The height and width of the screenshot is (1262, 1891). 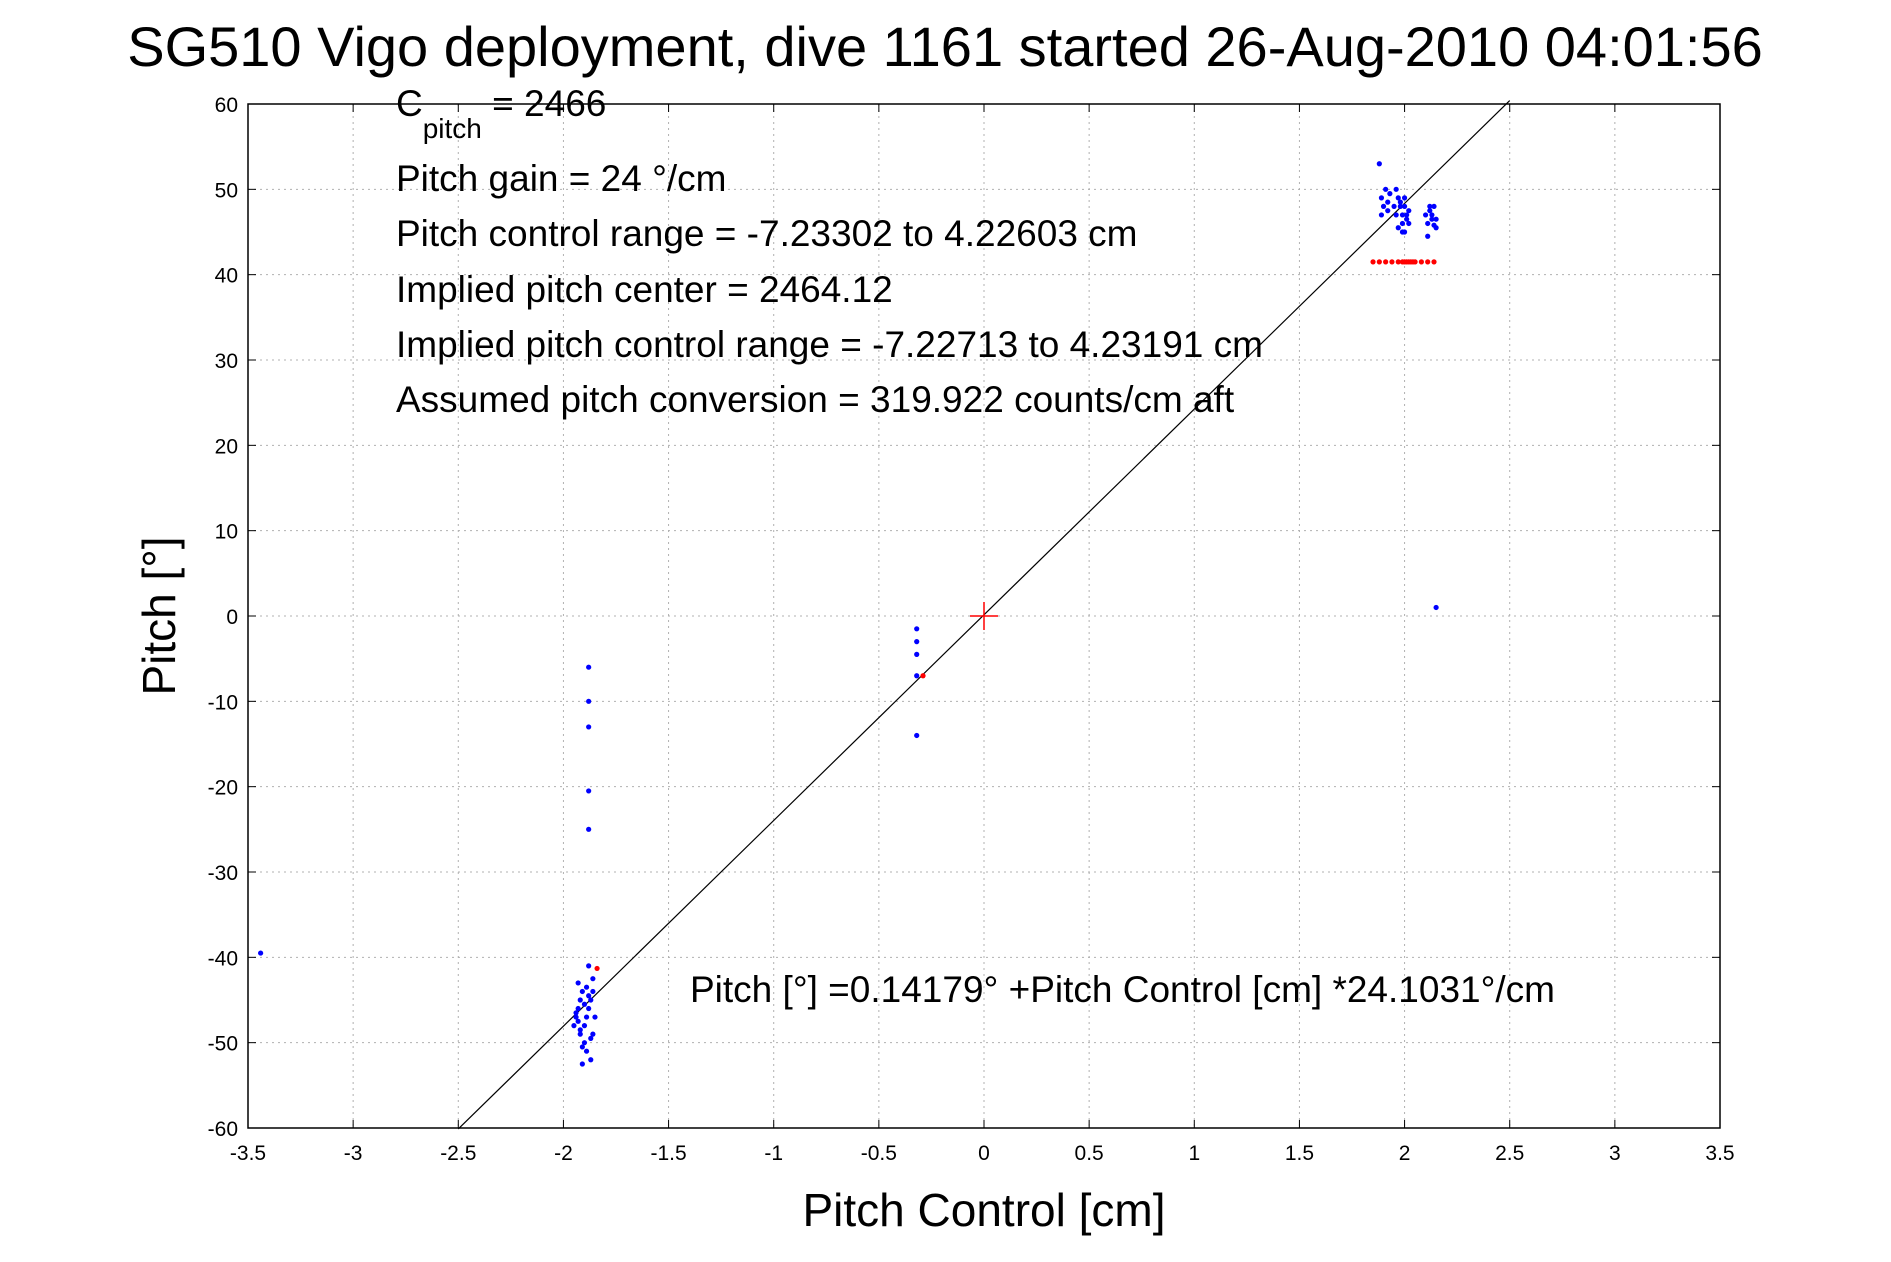 What do you see at coordinates (561, 178) in the screenshot?
I see `annotation-line: Pitch gain = 24 °/cm` at bounding box center [561, 178].